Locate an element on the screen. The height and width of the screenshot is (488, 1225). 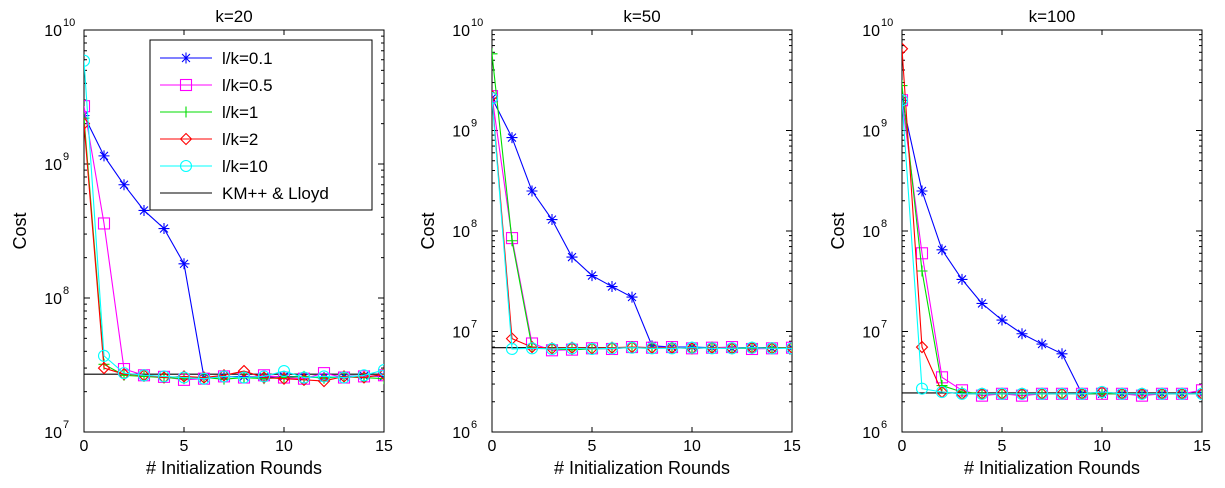
legend-box is located at coordinates (261, 125).